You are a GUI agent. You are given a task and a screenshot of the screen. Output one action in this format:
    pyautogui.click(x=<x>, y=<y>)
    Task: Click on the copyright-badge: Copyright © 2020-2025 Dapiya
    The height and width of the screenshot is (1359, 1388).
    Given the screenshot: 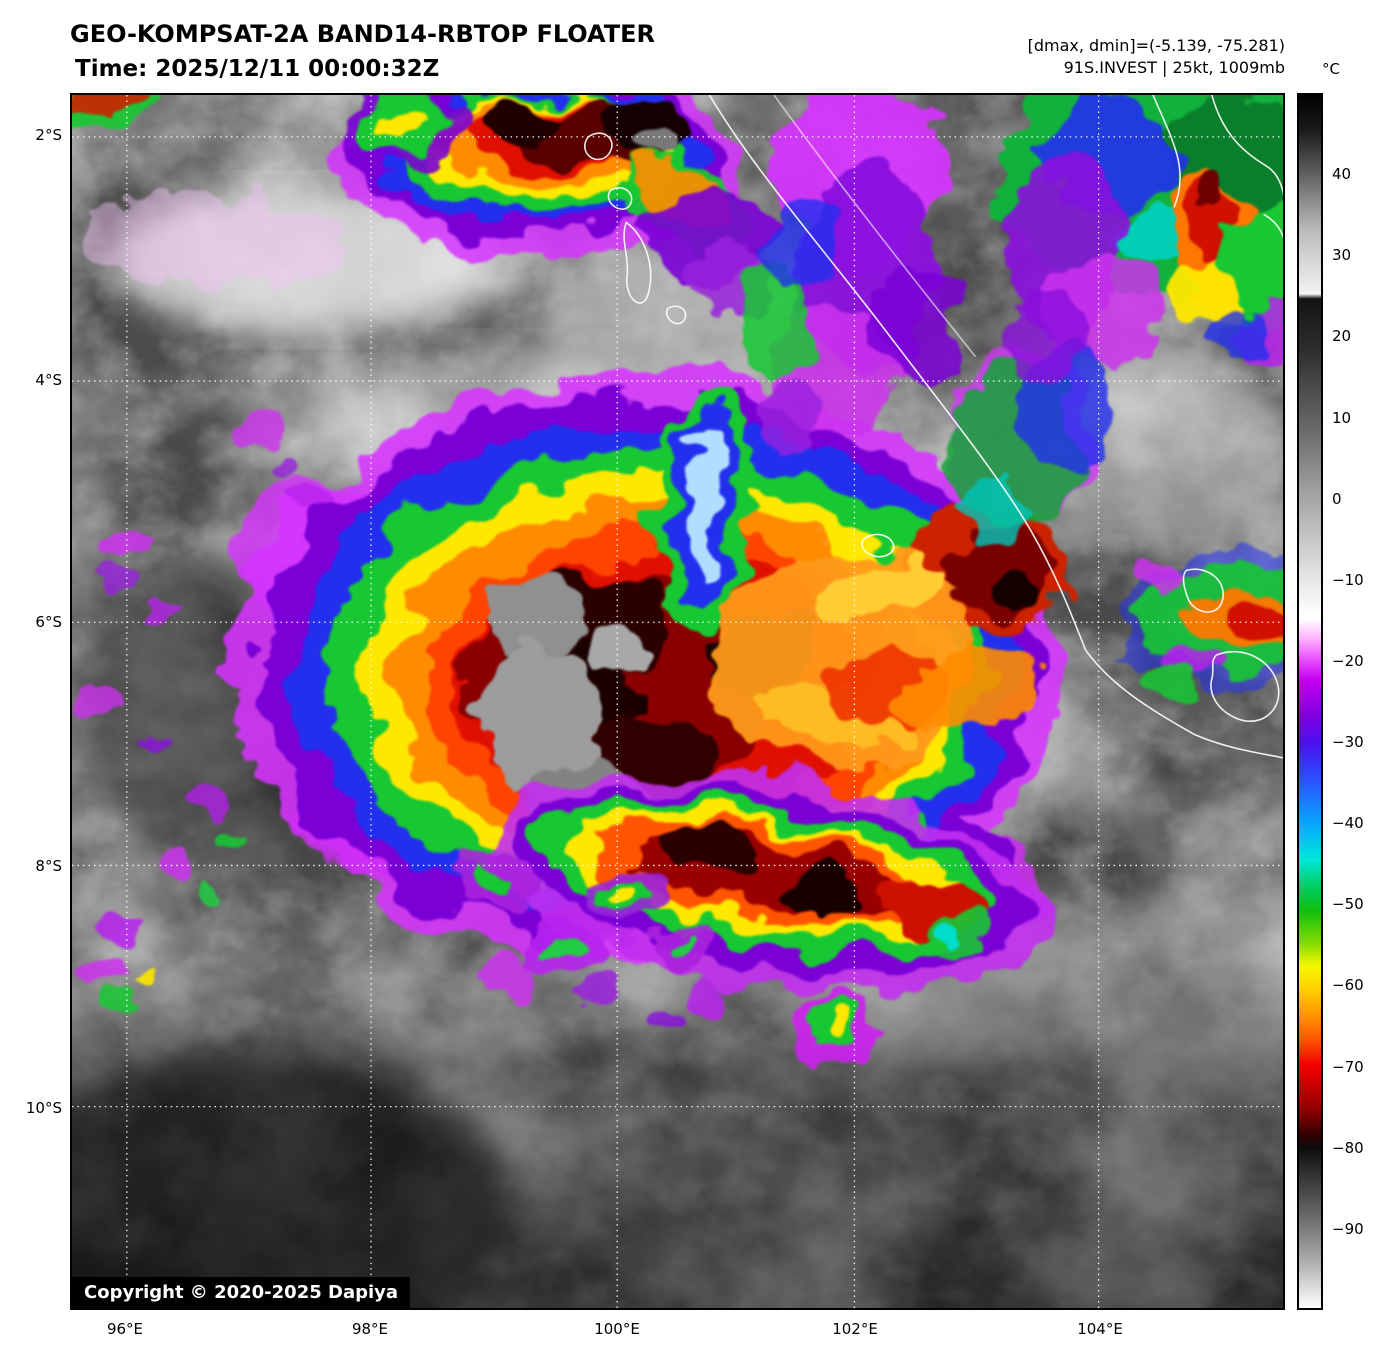 What is the action you would take?
    pyautogui.click(x=241, y=1292)
    